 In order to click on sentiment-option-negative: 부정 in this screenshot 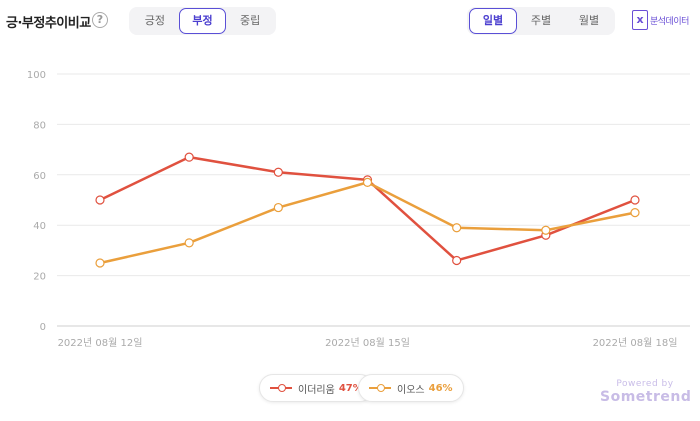, I will do `click(202, 21)`.